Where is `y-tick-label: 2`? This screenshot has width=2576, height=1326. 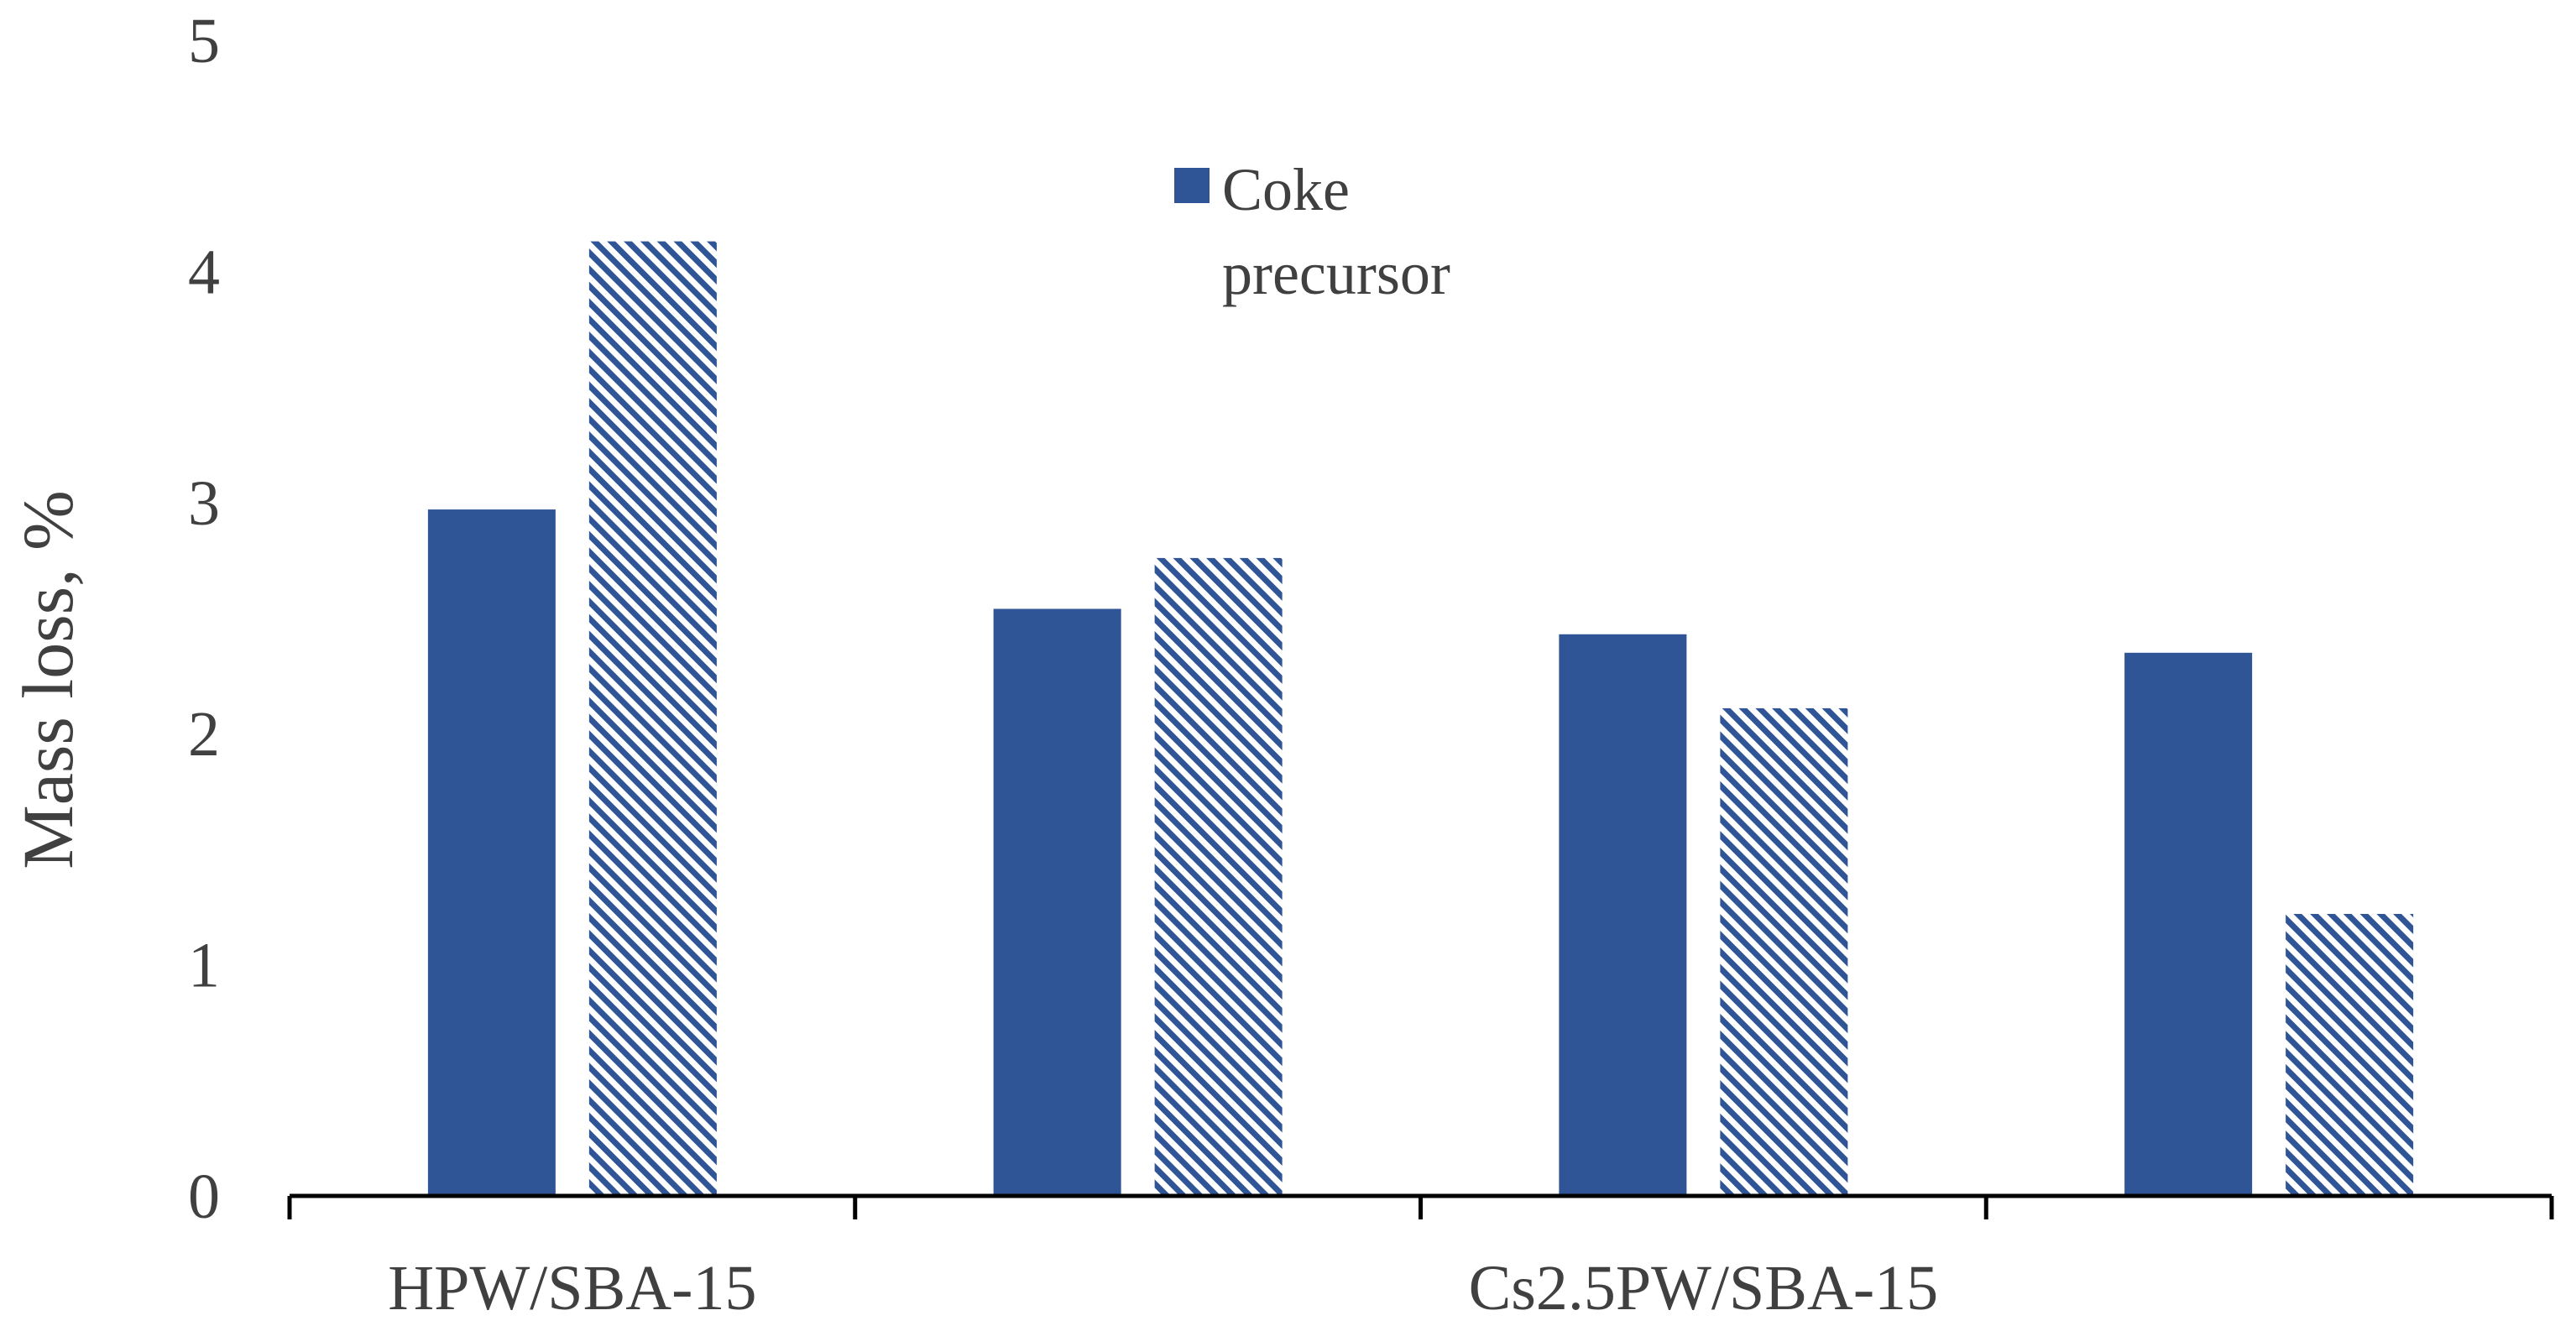 y-tick-label: 2 is located at coordinates (204, 734).